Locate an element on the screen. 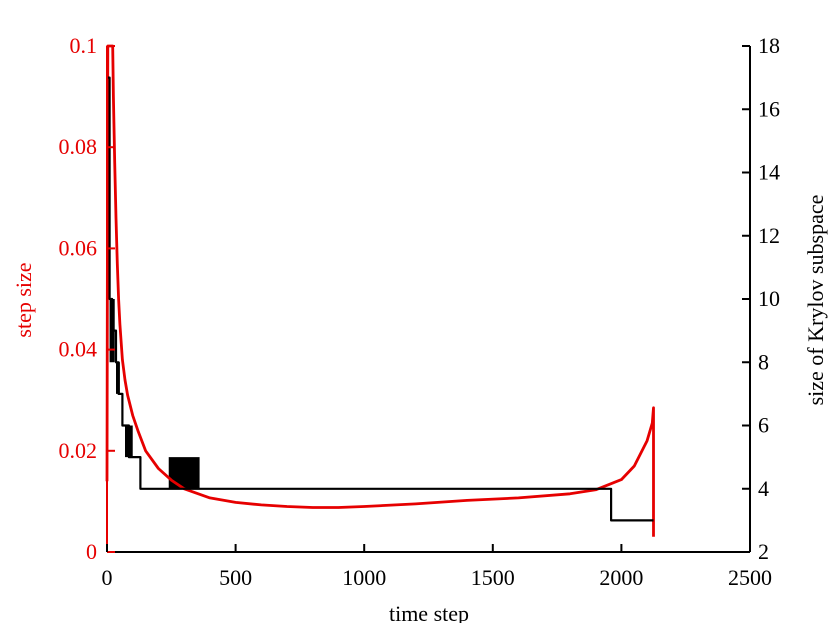  y2-tick-label: 2 is located at coordinates (763, 551).